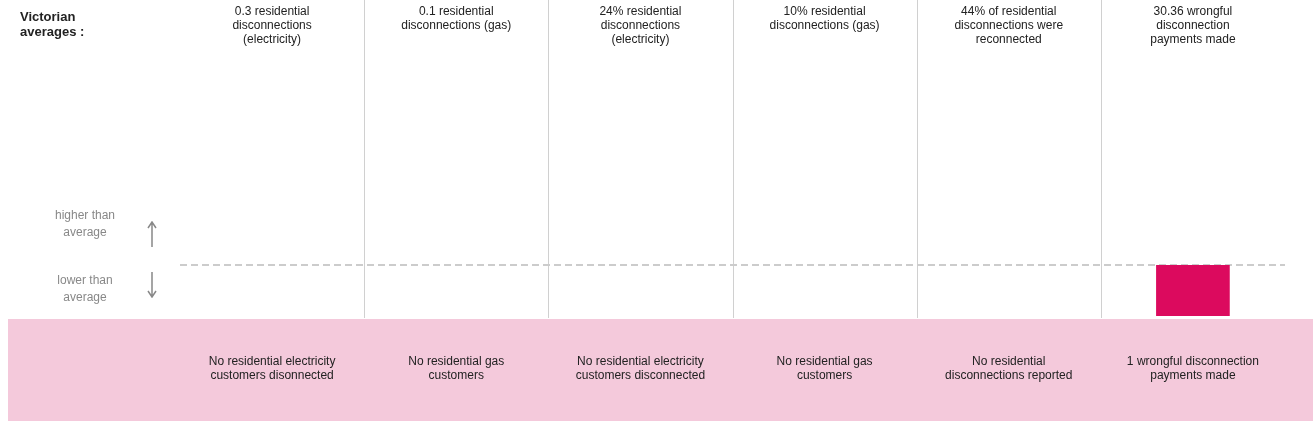  What do you see at coordinates (1192, 368) in the screenshot?
I see `text: 1 wrongful disconnection payments made` at bounding box center [1192, 368].